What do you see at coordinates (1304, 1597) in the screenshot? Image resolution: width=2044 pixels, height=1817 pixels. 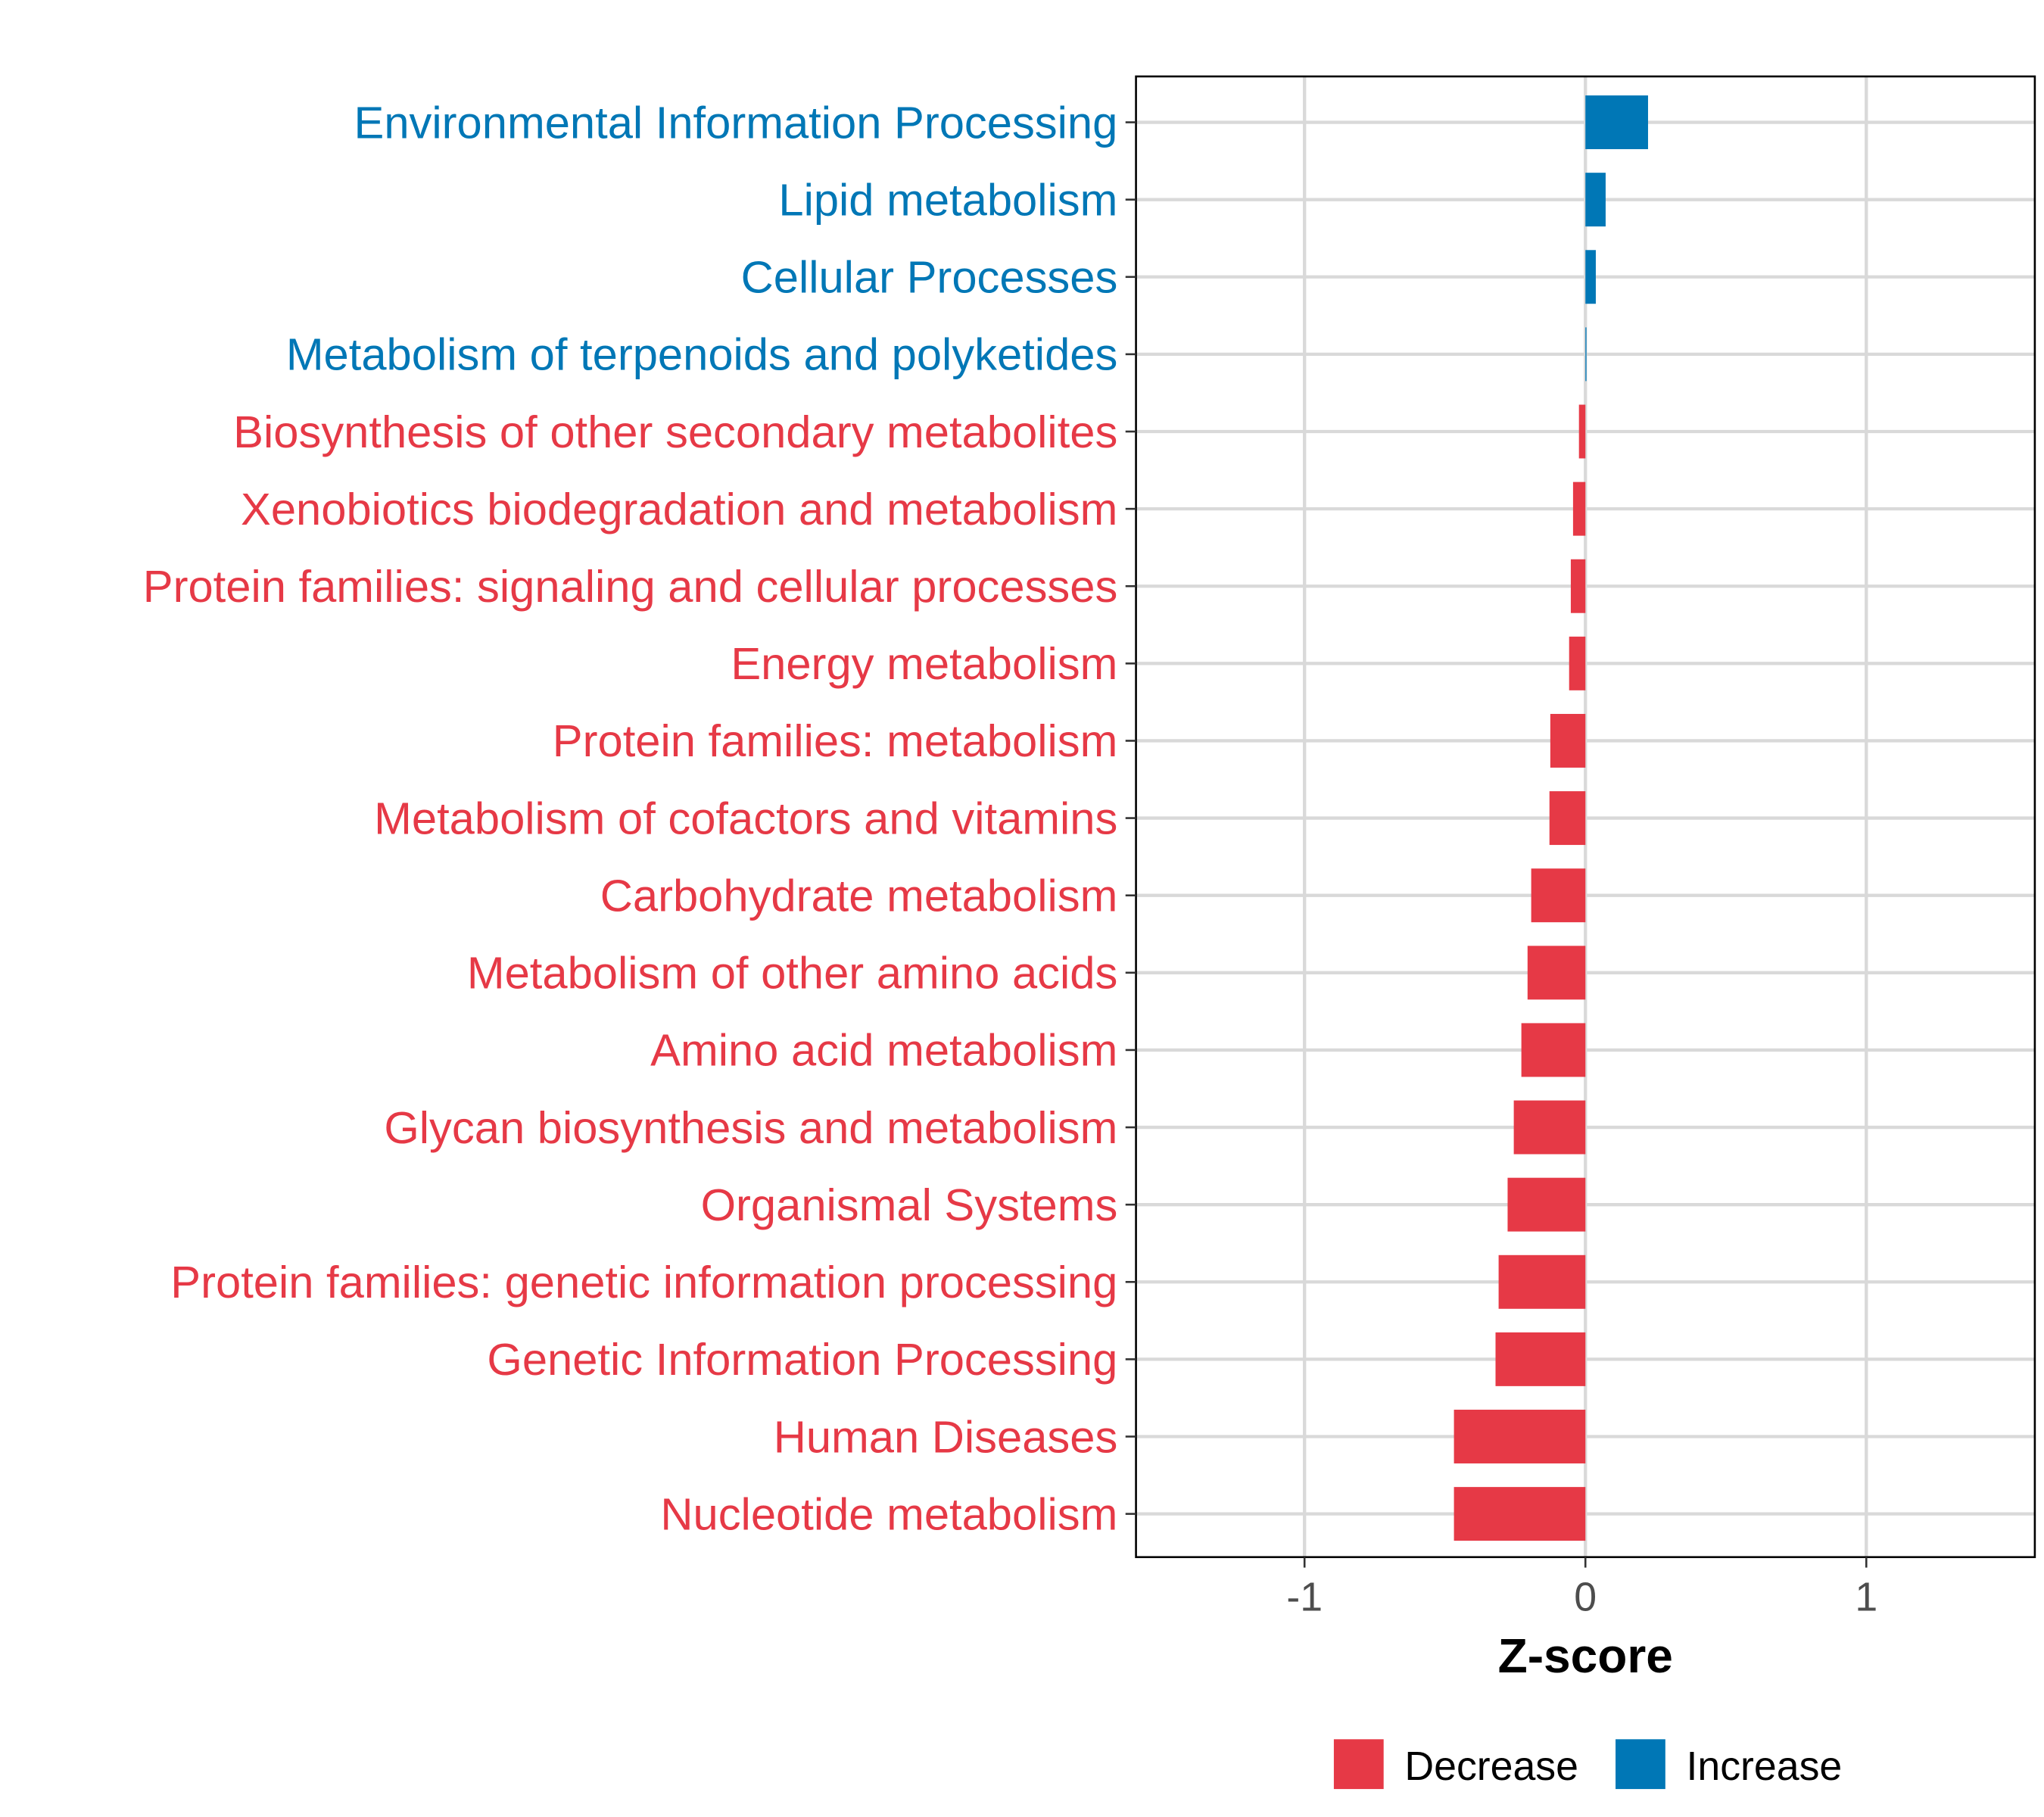 I see `x-tick-label: -1` at bounding box center [1304, 1597].